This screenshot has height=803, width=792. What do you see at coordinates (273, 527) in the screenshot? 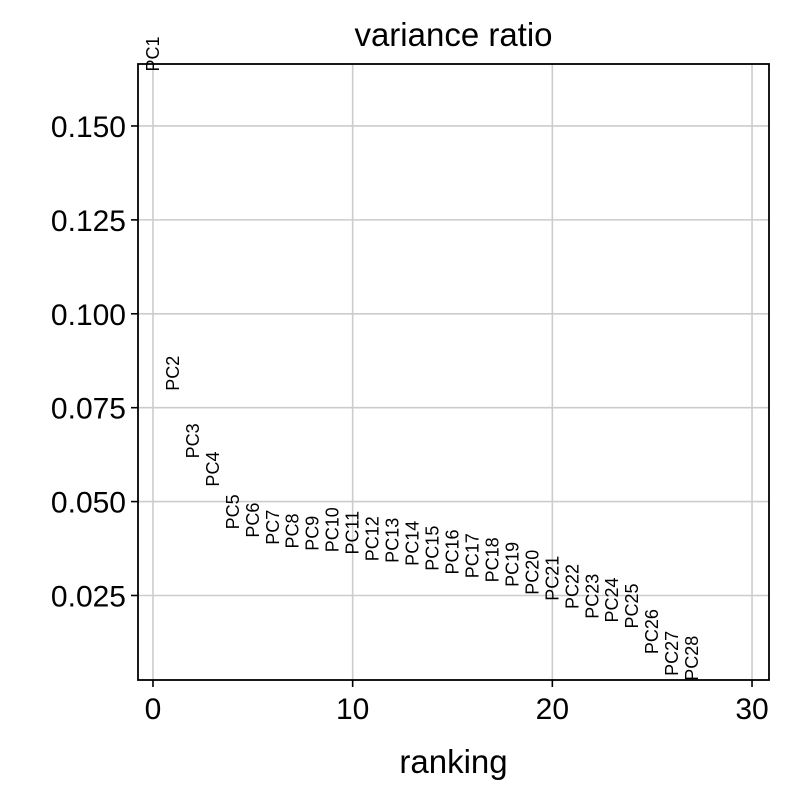
I see `pc-label-point: PC7` at bounding box center [273, 527].